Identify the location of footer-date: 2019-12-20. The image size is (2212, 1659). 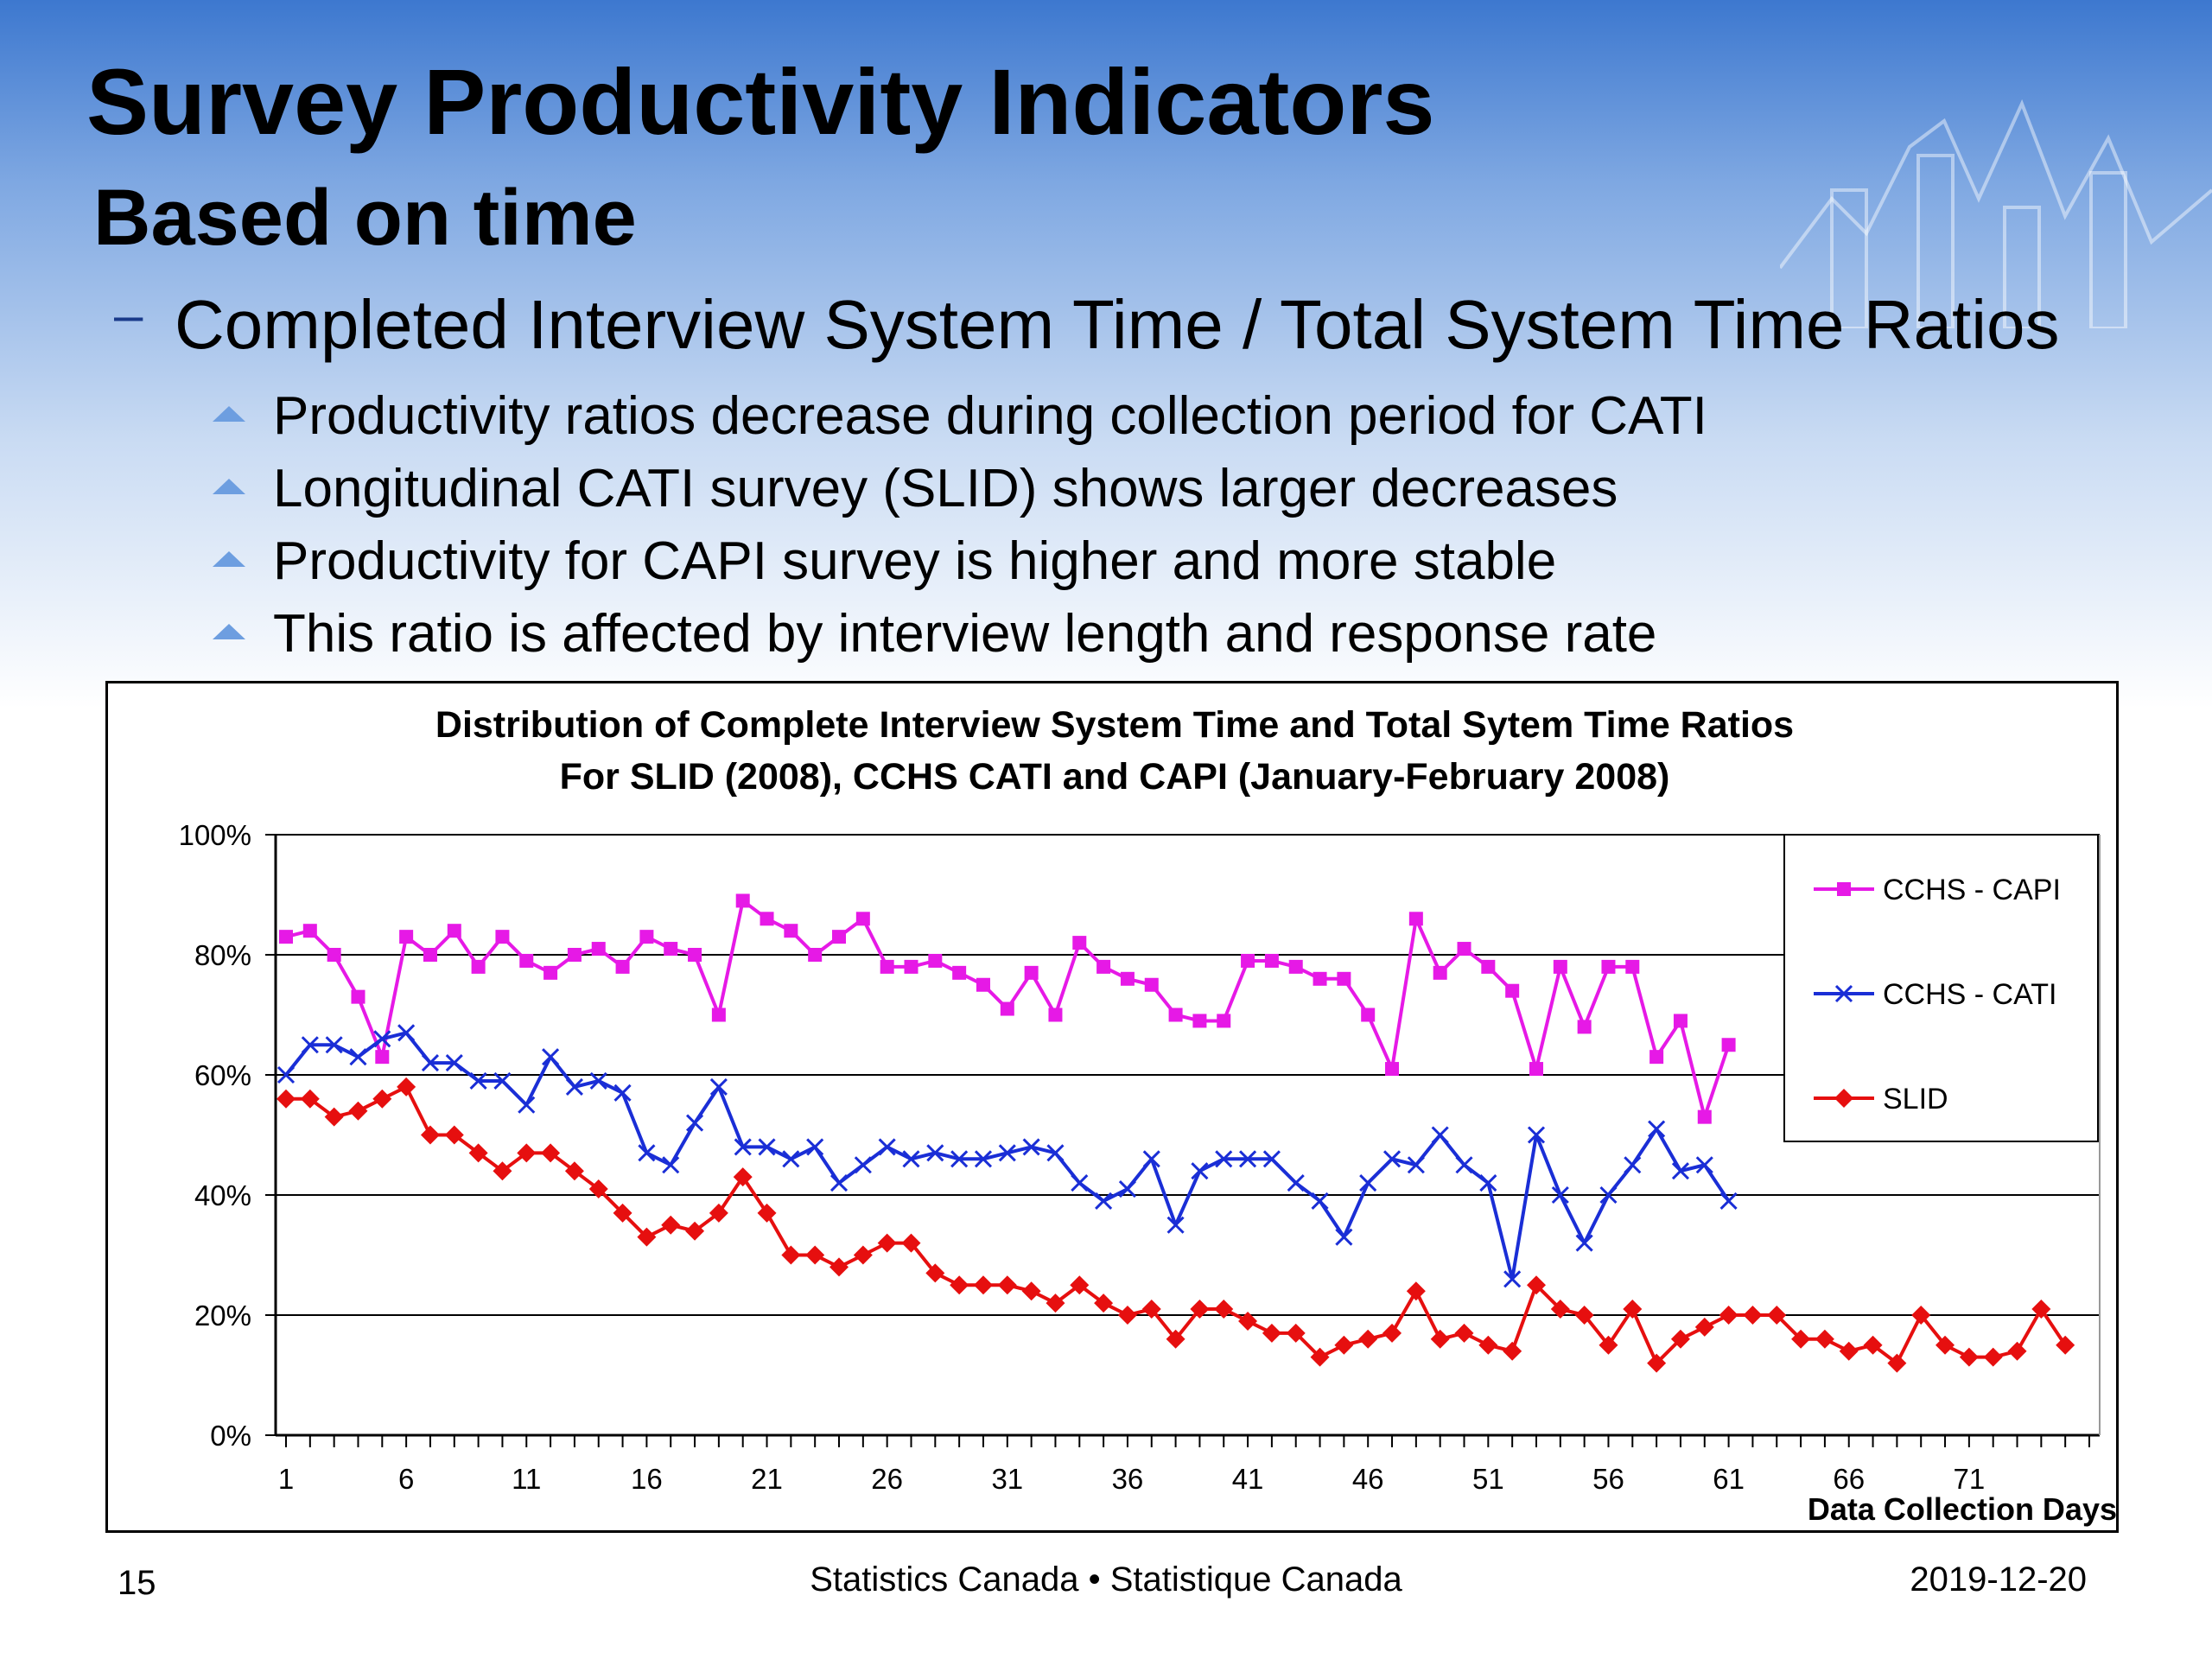
(1998, 1579).